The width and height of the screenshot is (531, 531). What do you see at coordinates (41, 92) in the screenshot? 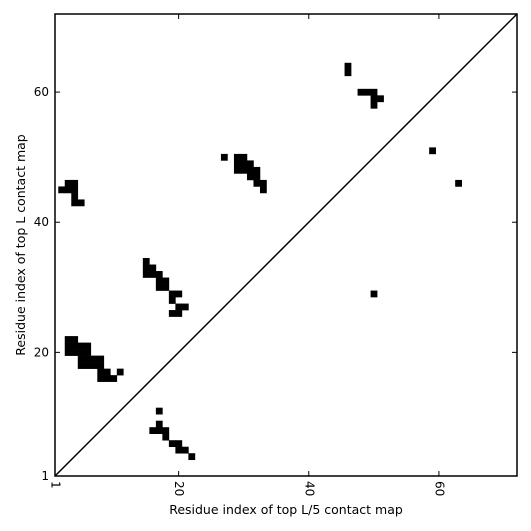
I see `y-tick-label: 60` at bounding box center [41, 92].